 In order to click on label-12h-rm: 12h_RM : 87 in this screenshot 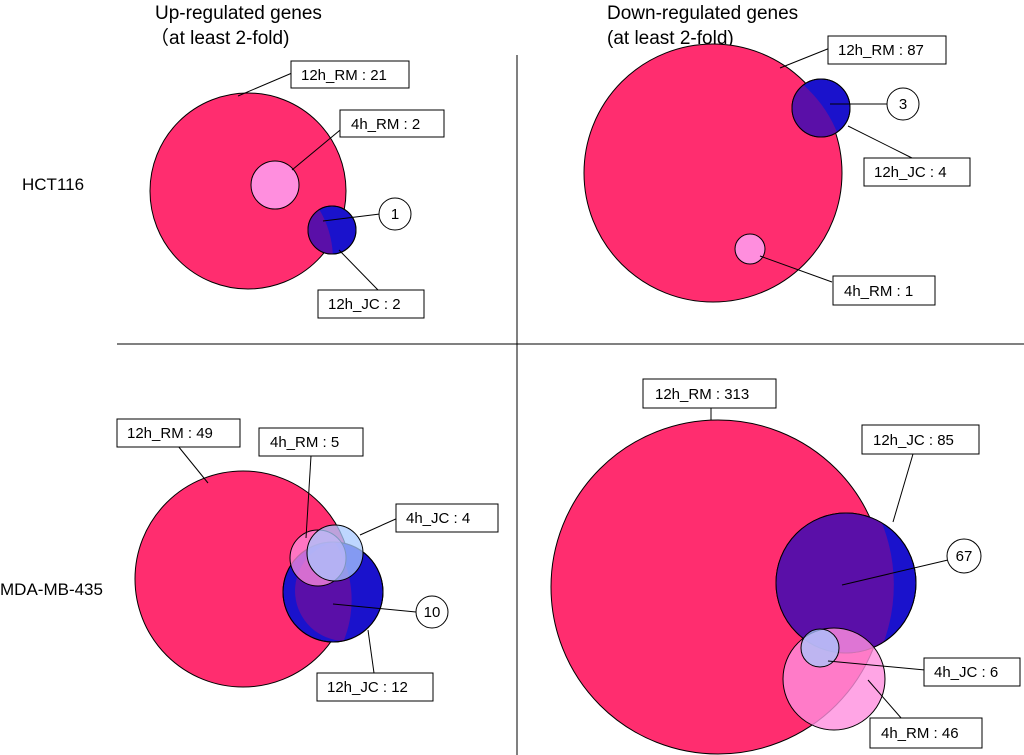, I will do `click(881, 50)`.